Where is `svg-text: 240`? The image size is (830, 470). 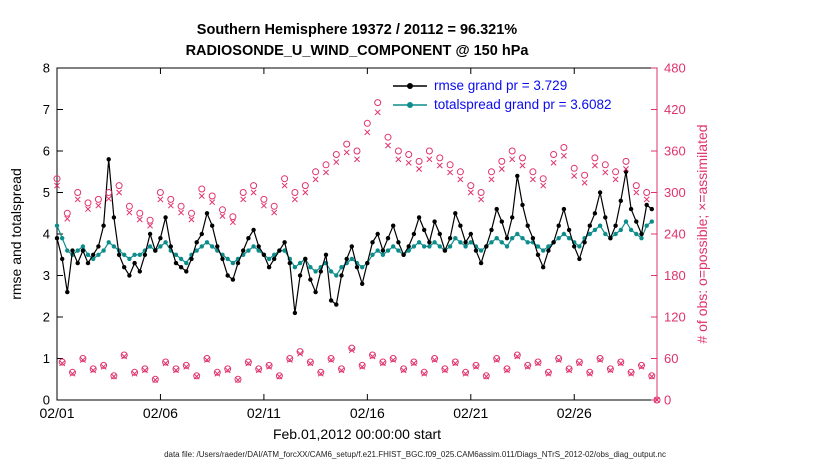
svg-text: 240 is located at coordinates (675, 234).